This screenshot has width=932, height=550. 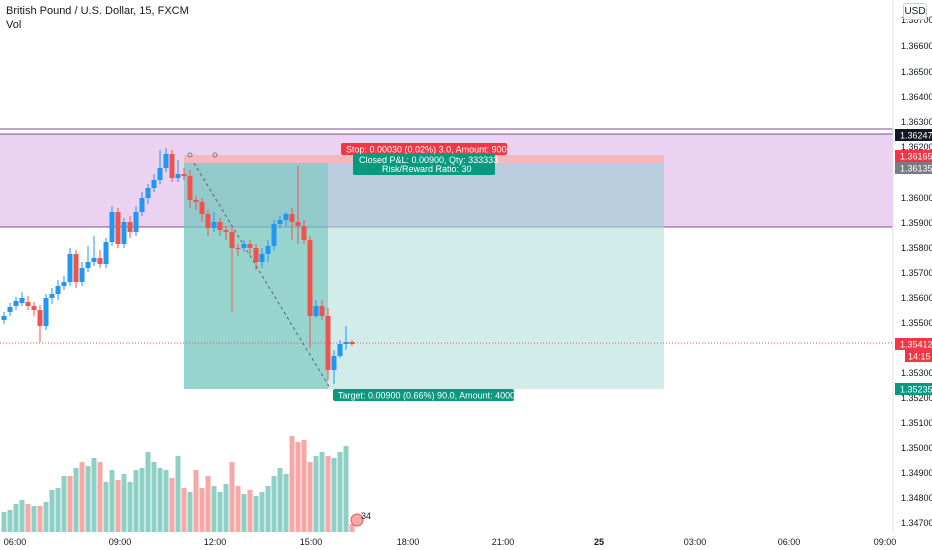 What do you see at coordinates (916, 248) in the screenshot?
I see `price-tick: 1.35800` at bounding box center [916, 248].